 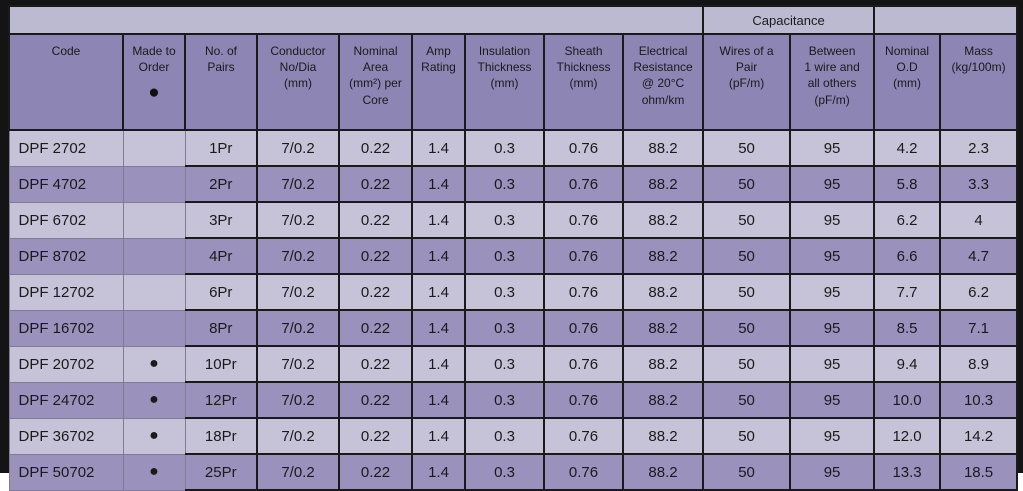 I want to click on column-header-amp-rating-label: Amp Rating, so click(x=438, y=59).